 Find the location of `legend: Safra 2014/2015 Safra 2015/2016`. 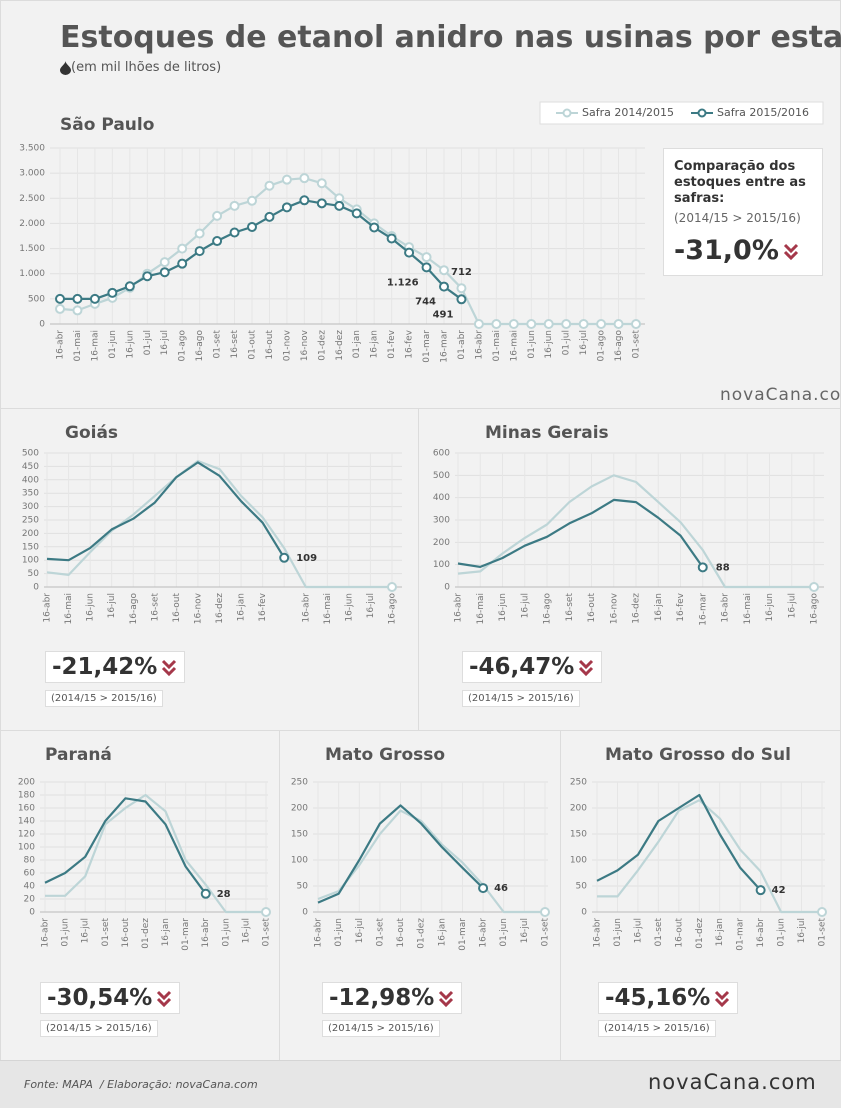

legend: Safra 2014/2015 Safra 2015/2016 is located at coordinates (681, 113).